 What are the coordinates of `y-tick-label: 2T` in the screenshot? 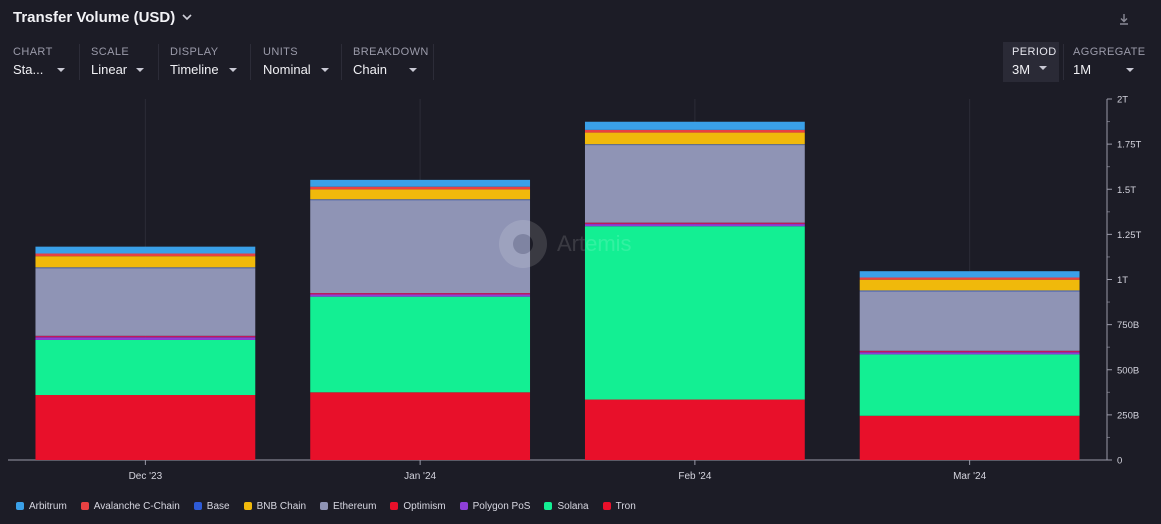 It's located at (1122, 100).